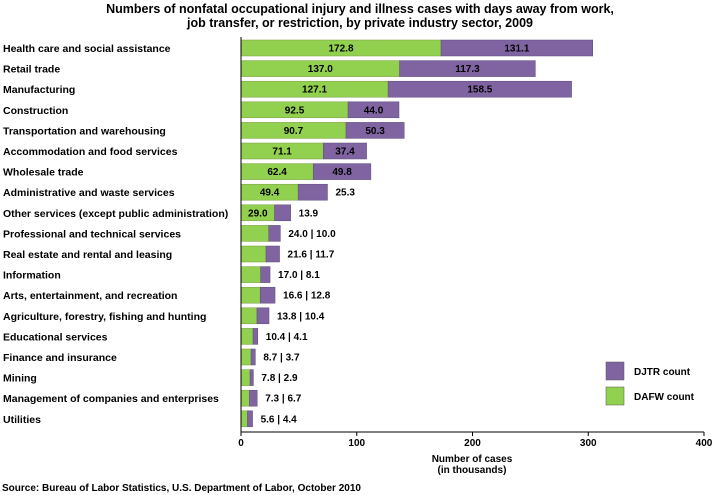  I want to click on x-tick-label-300: 300, so click(588, 443).